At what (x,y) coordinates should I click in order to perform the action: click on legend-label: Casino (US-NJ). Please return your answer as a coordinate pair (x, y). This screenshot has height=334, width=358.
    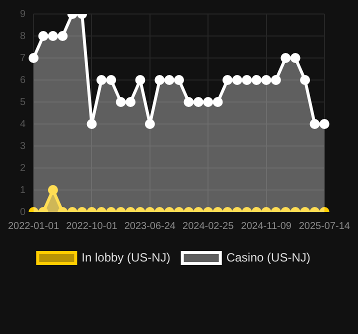
    Looking at the image, I should click on (268, 257).